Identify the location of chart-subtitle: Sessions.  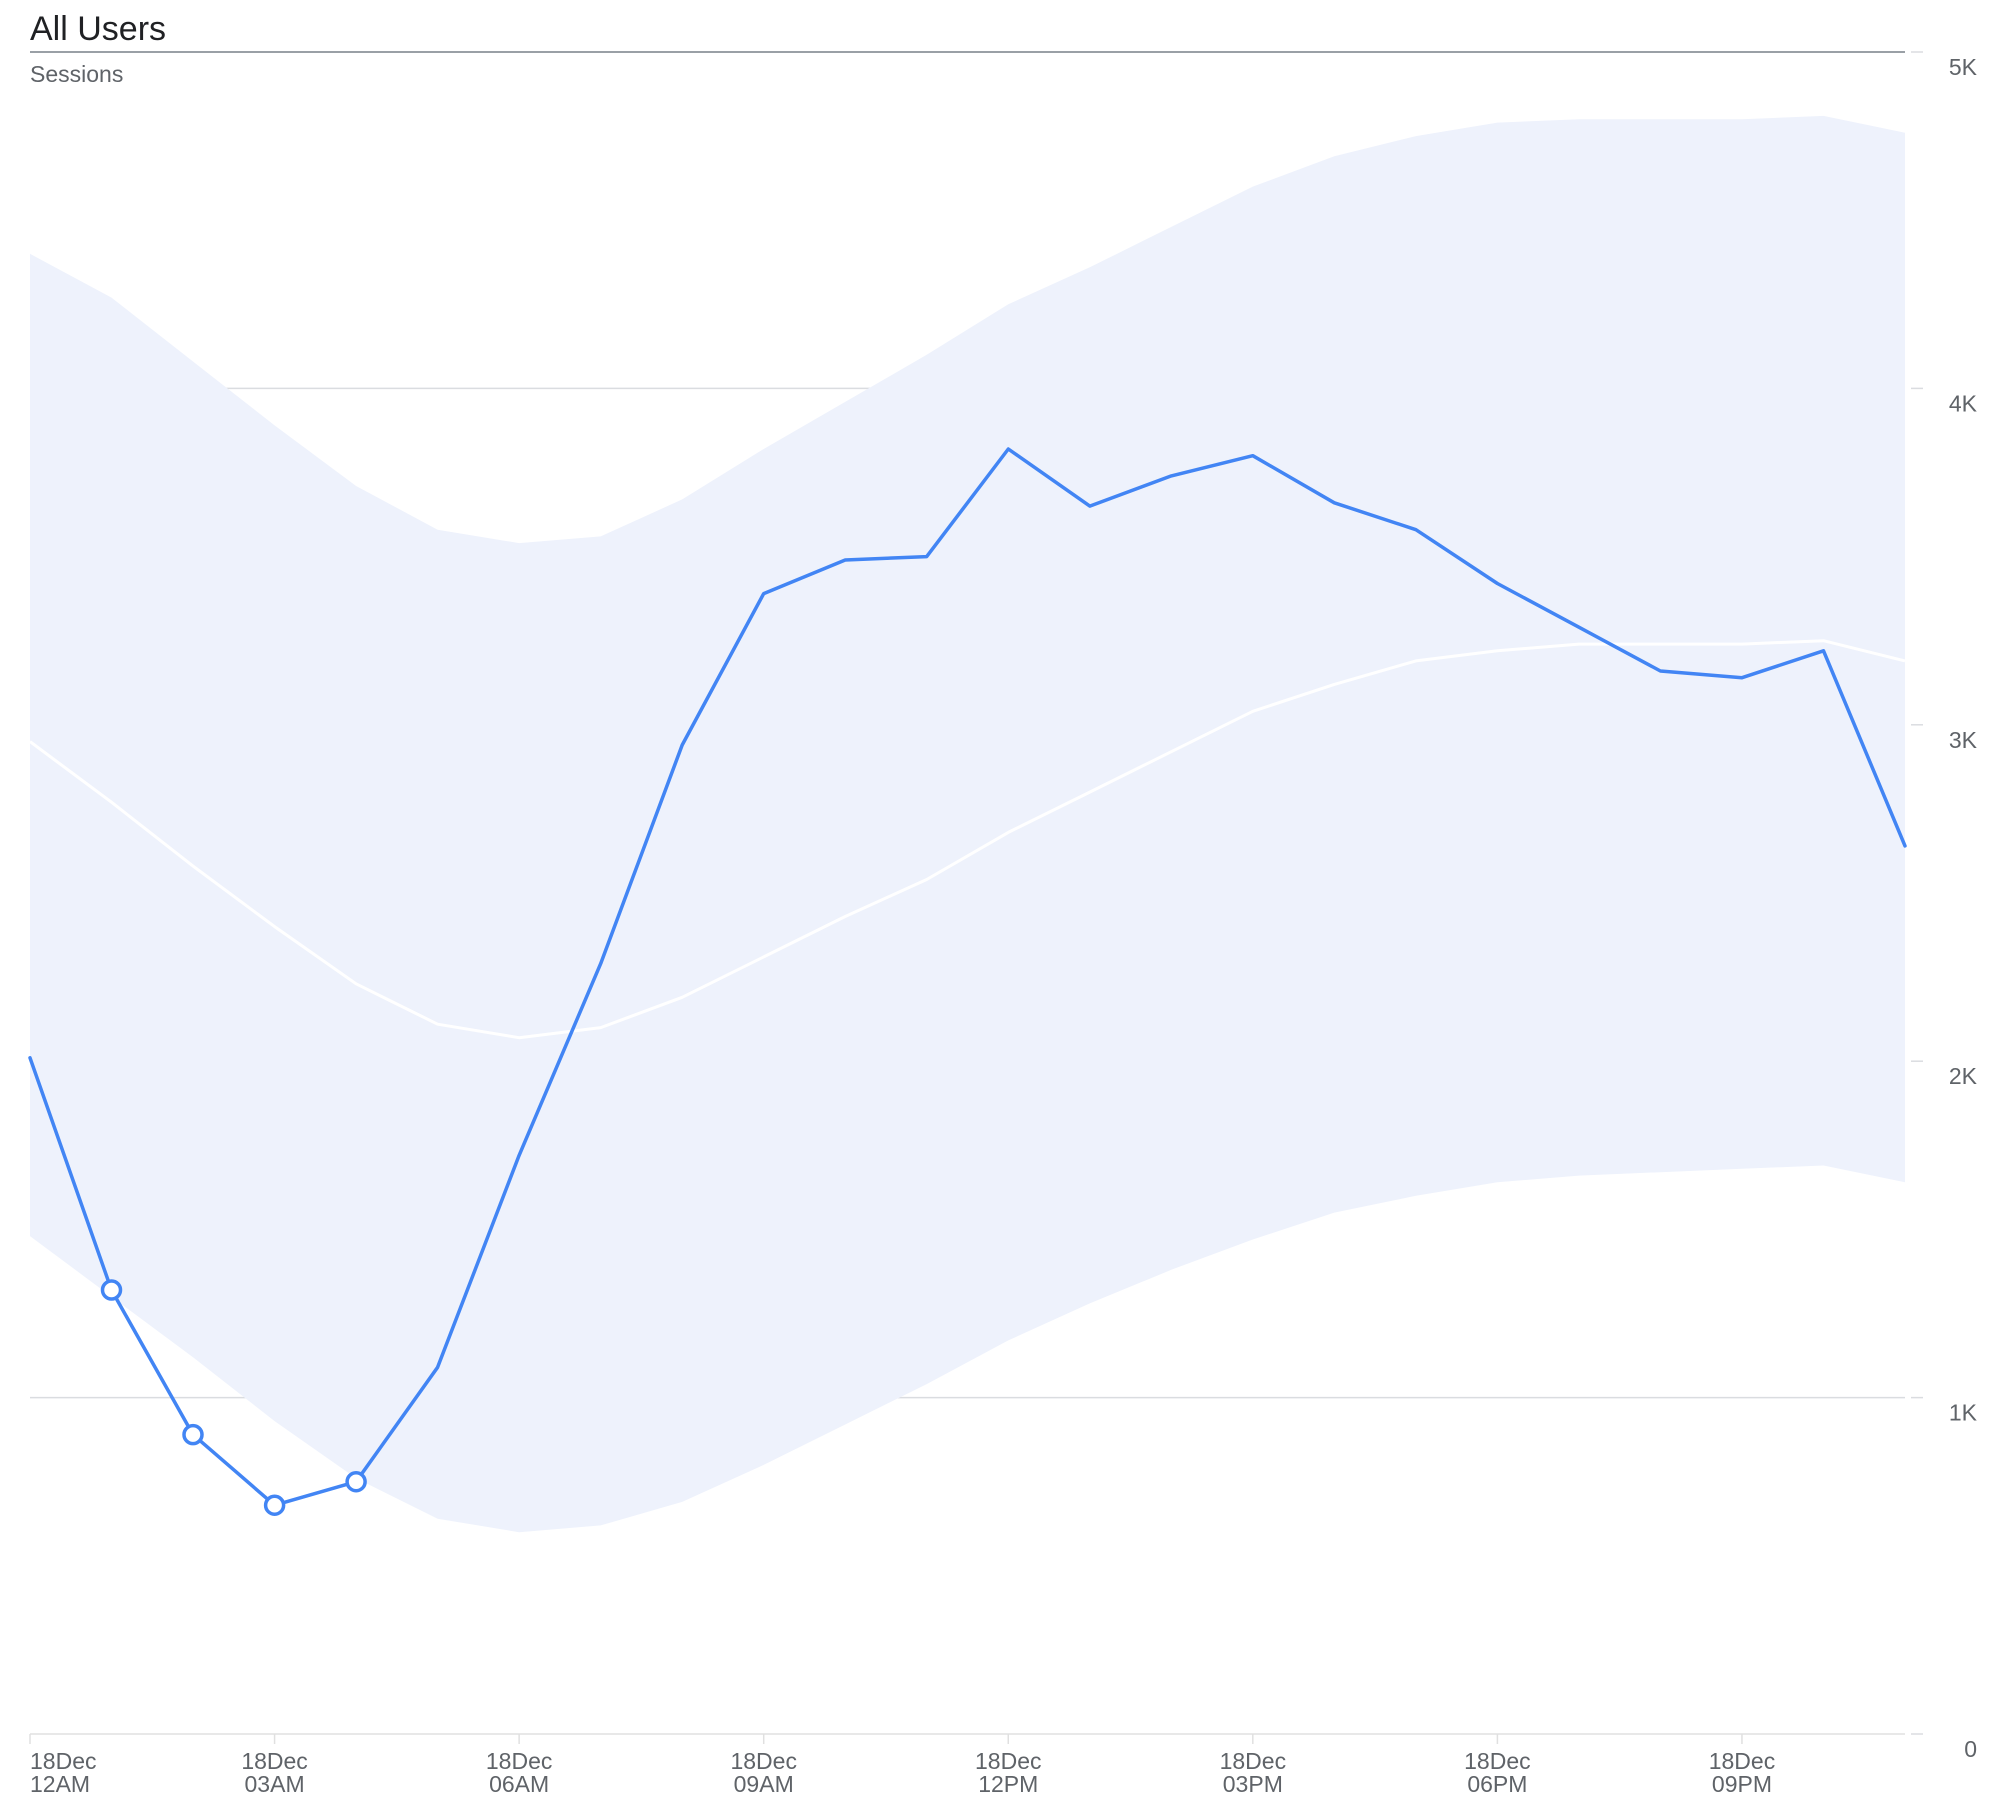
(76, 74).